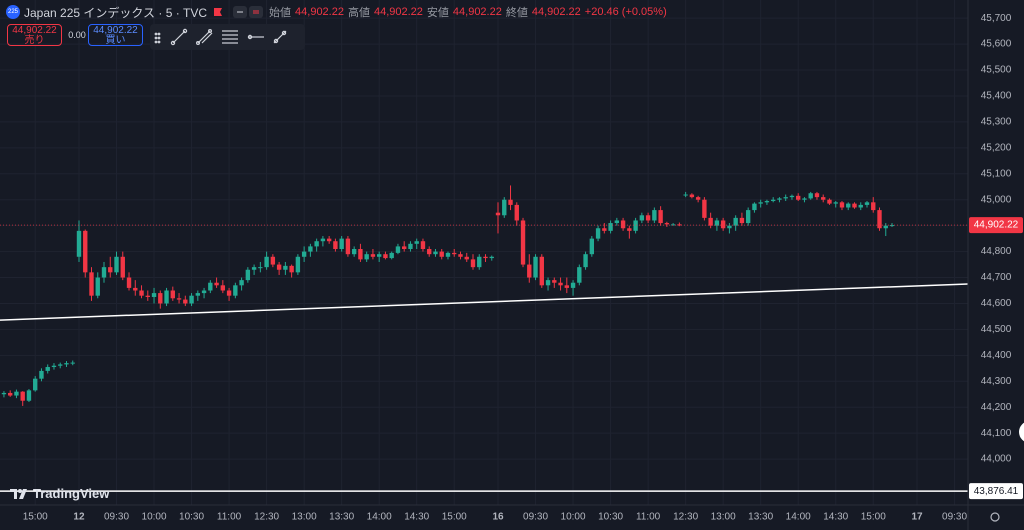 The image size is (1024, 530). What do you see at coordinates (996, 199) in the screenshot?
I see `y-tick-label: 45,000` at bounding box center [996, 199].